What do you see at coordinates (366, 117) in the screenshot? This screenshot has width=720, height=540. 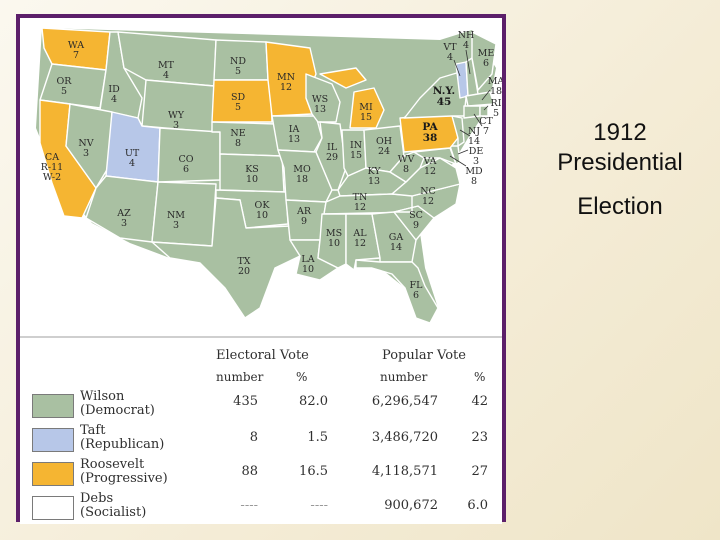 I see `label-mi-votes: 15` at bounding box center [366, 117].